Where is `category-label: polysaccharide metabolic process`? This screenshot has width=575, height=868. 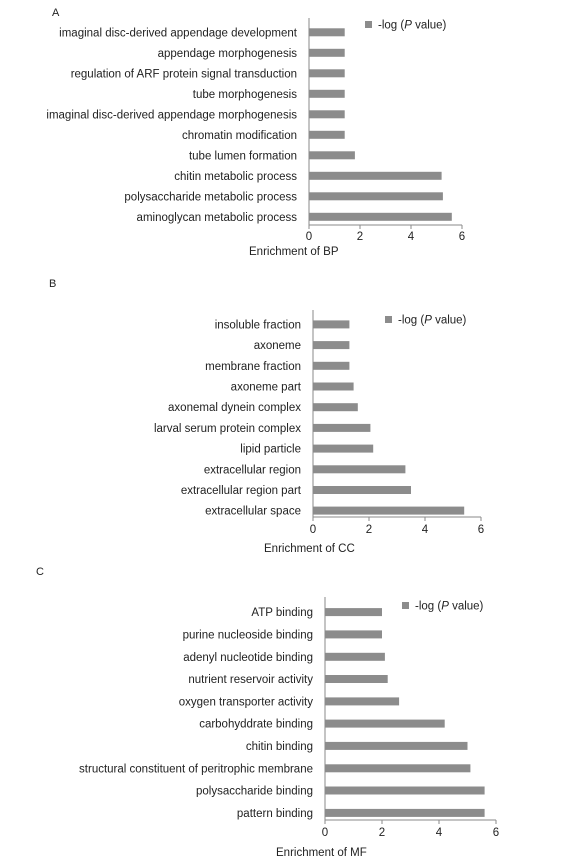
category-label: polysaccharide metabolic process is located at coordinates (210, 197).